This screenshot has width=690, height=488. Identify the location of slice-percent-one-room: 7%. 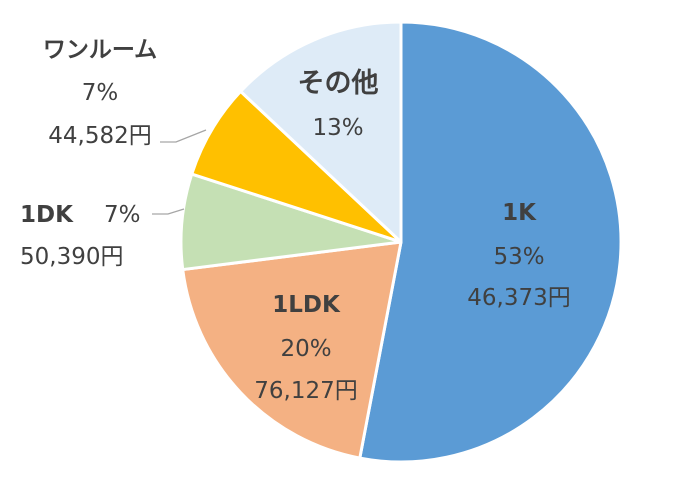
(100, 93).